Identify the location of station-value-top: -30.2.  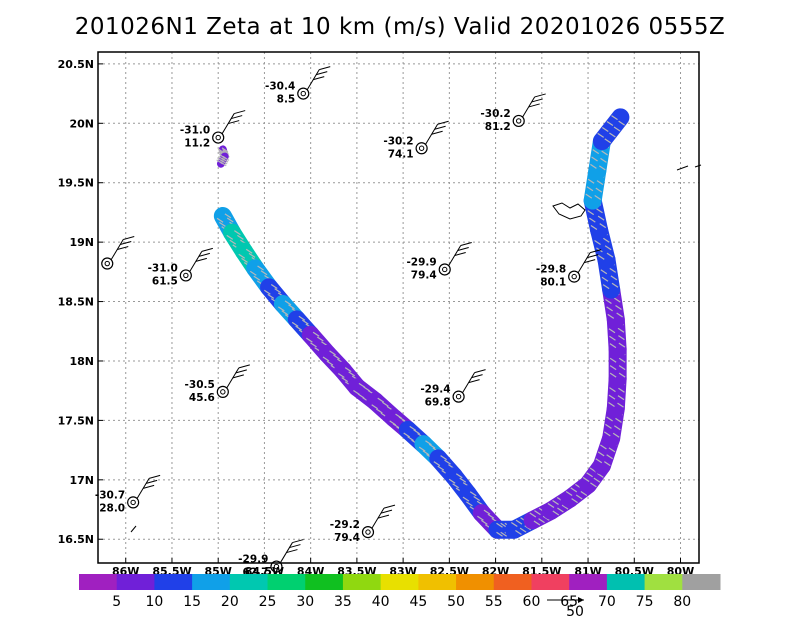
(495, 114).